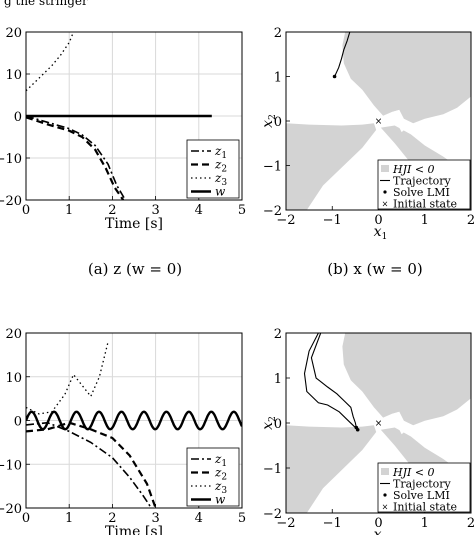 The image size is (474, 535). I want to click on series-line-z1, so click(76, 157).